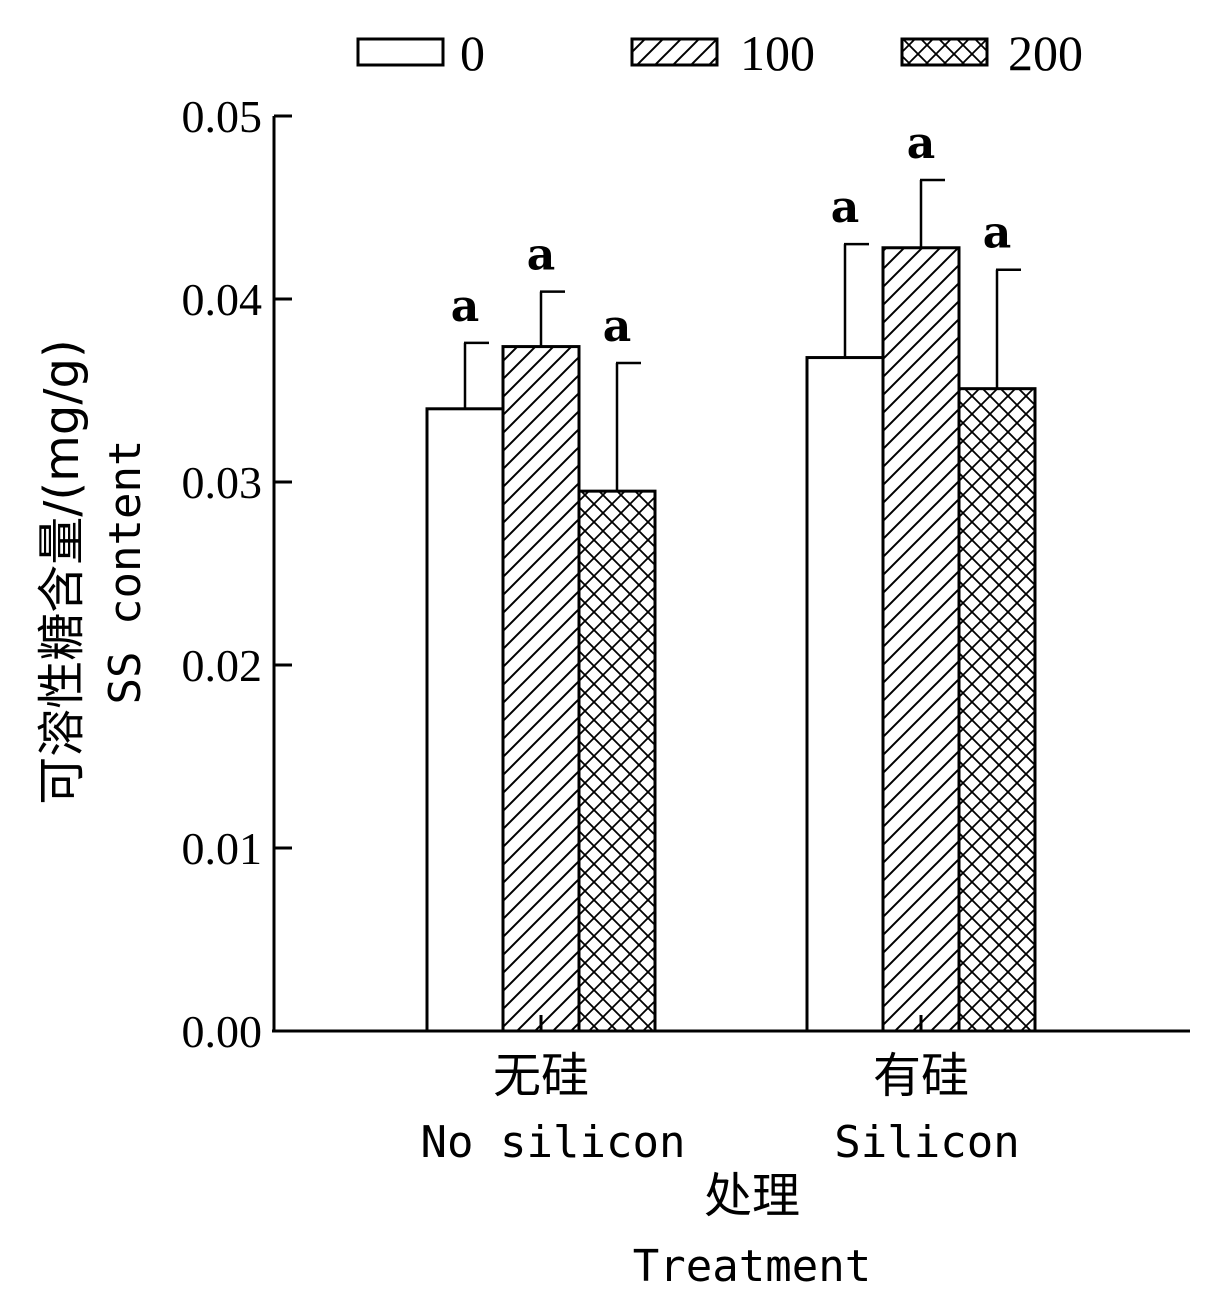 This screenshot has width=1210, height=1299. I want to click on category-label-no-silicon-cn: 无硅, so click(541, 1076).